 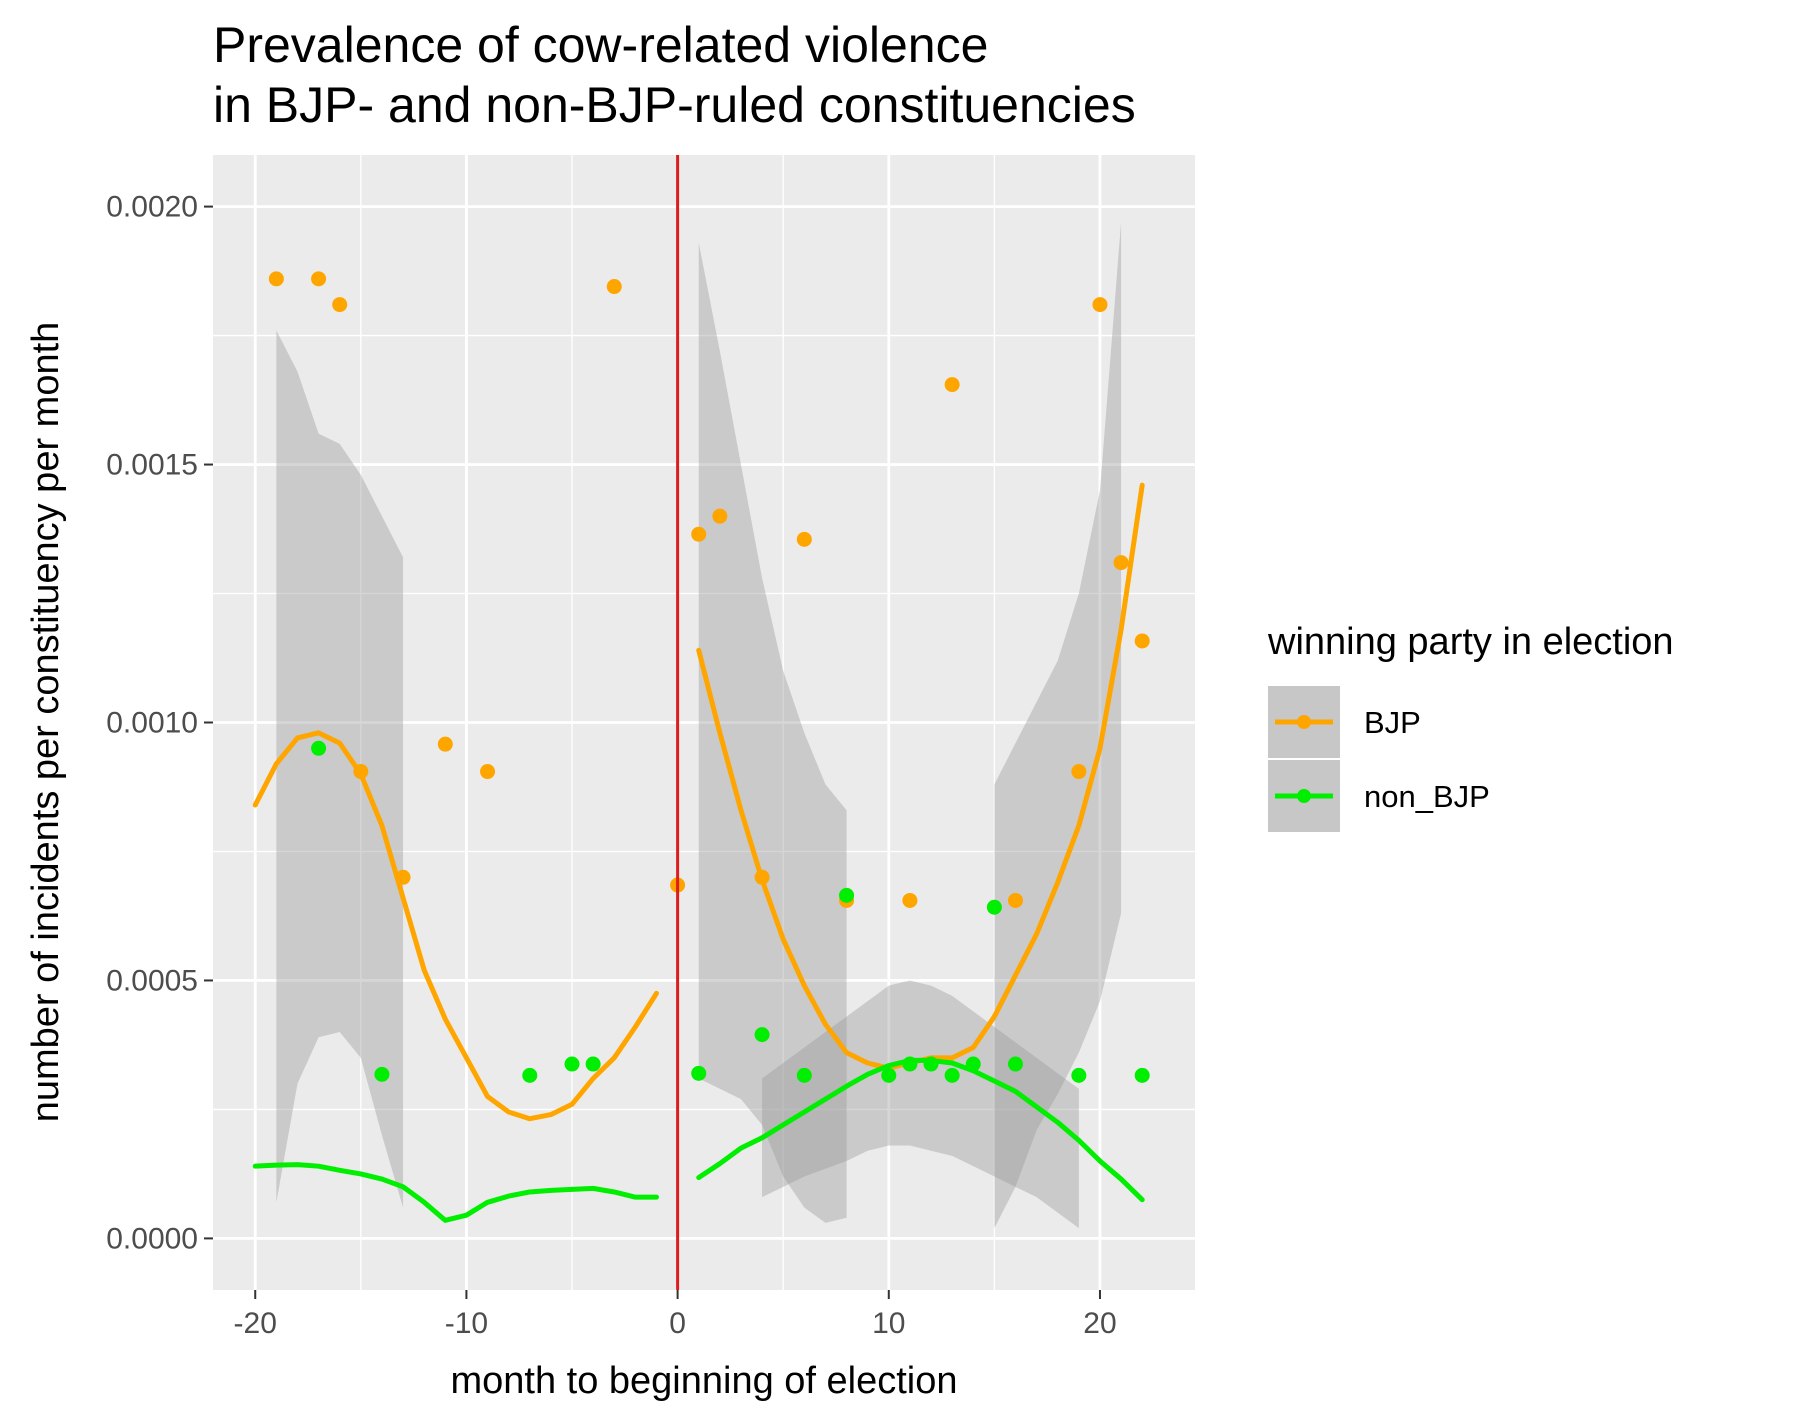 I want to click on x-tick-label: -20, so click(x=255, y=1323).